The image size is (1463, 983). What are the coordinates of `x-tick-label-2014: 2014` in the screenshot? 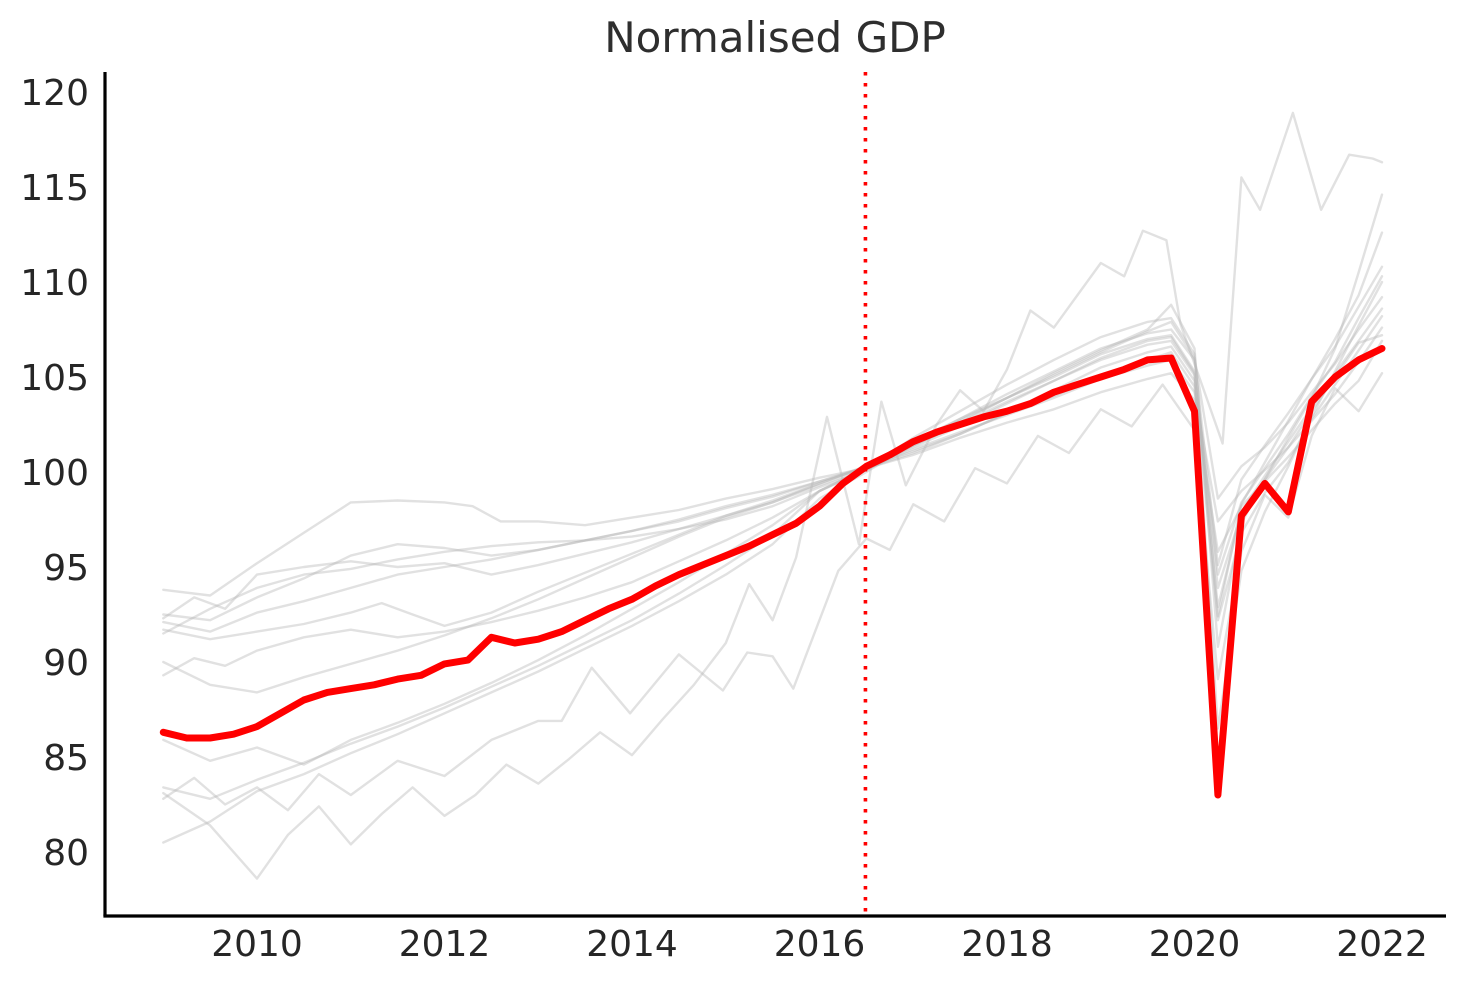 It's located at (632, 944).